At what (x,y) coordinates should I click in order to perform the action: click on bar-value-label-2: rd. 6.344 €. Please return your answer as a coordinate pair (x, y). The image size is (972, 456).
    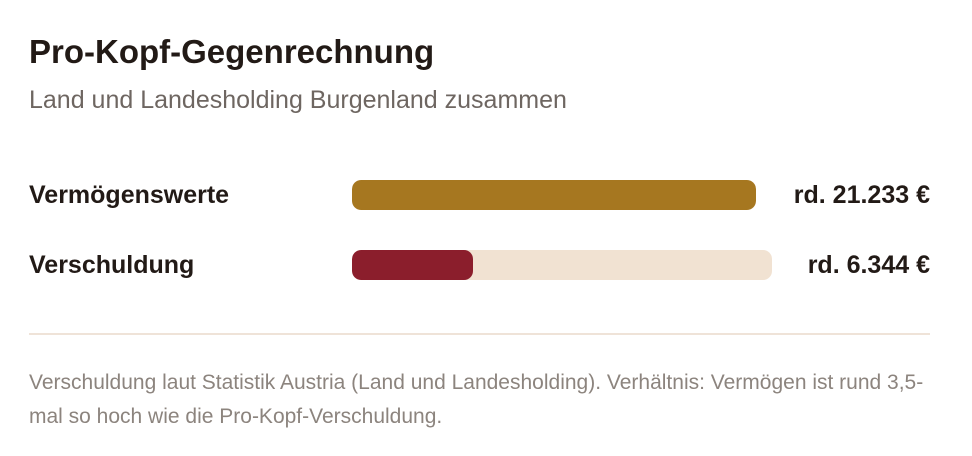
    Looking at the image, I should click on (868, 265).